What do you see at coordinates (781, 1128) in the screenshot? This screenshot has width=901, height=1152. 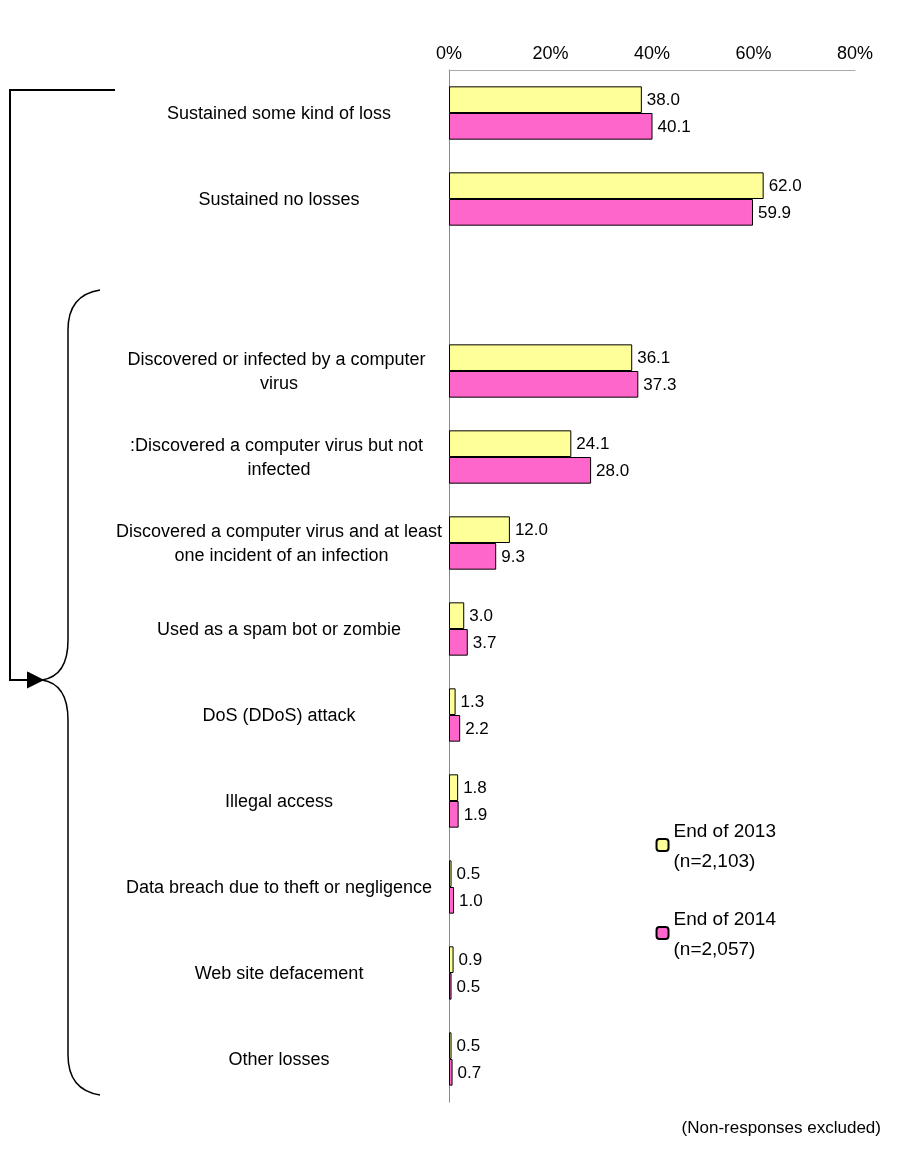 I see `text: (Non-responses excluded)` at bounding box center [781, 1128].